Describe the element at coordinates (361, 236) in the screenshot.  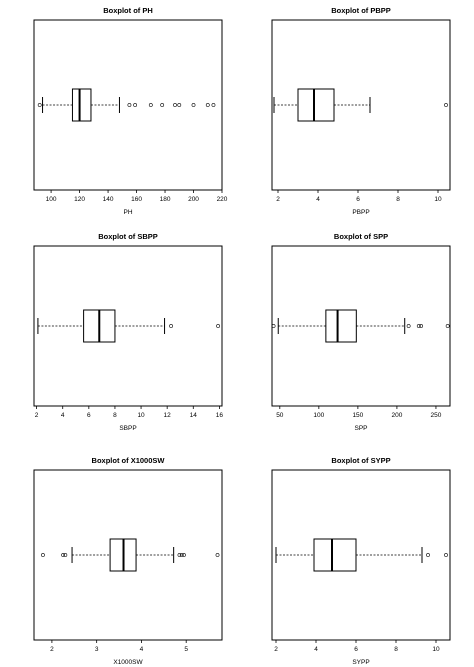
I see `chart-title: Boxplot of SPP` at that location.